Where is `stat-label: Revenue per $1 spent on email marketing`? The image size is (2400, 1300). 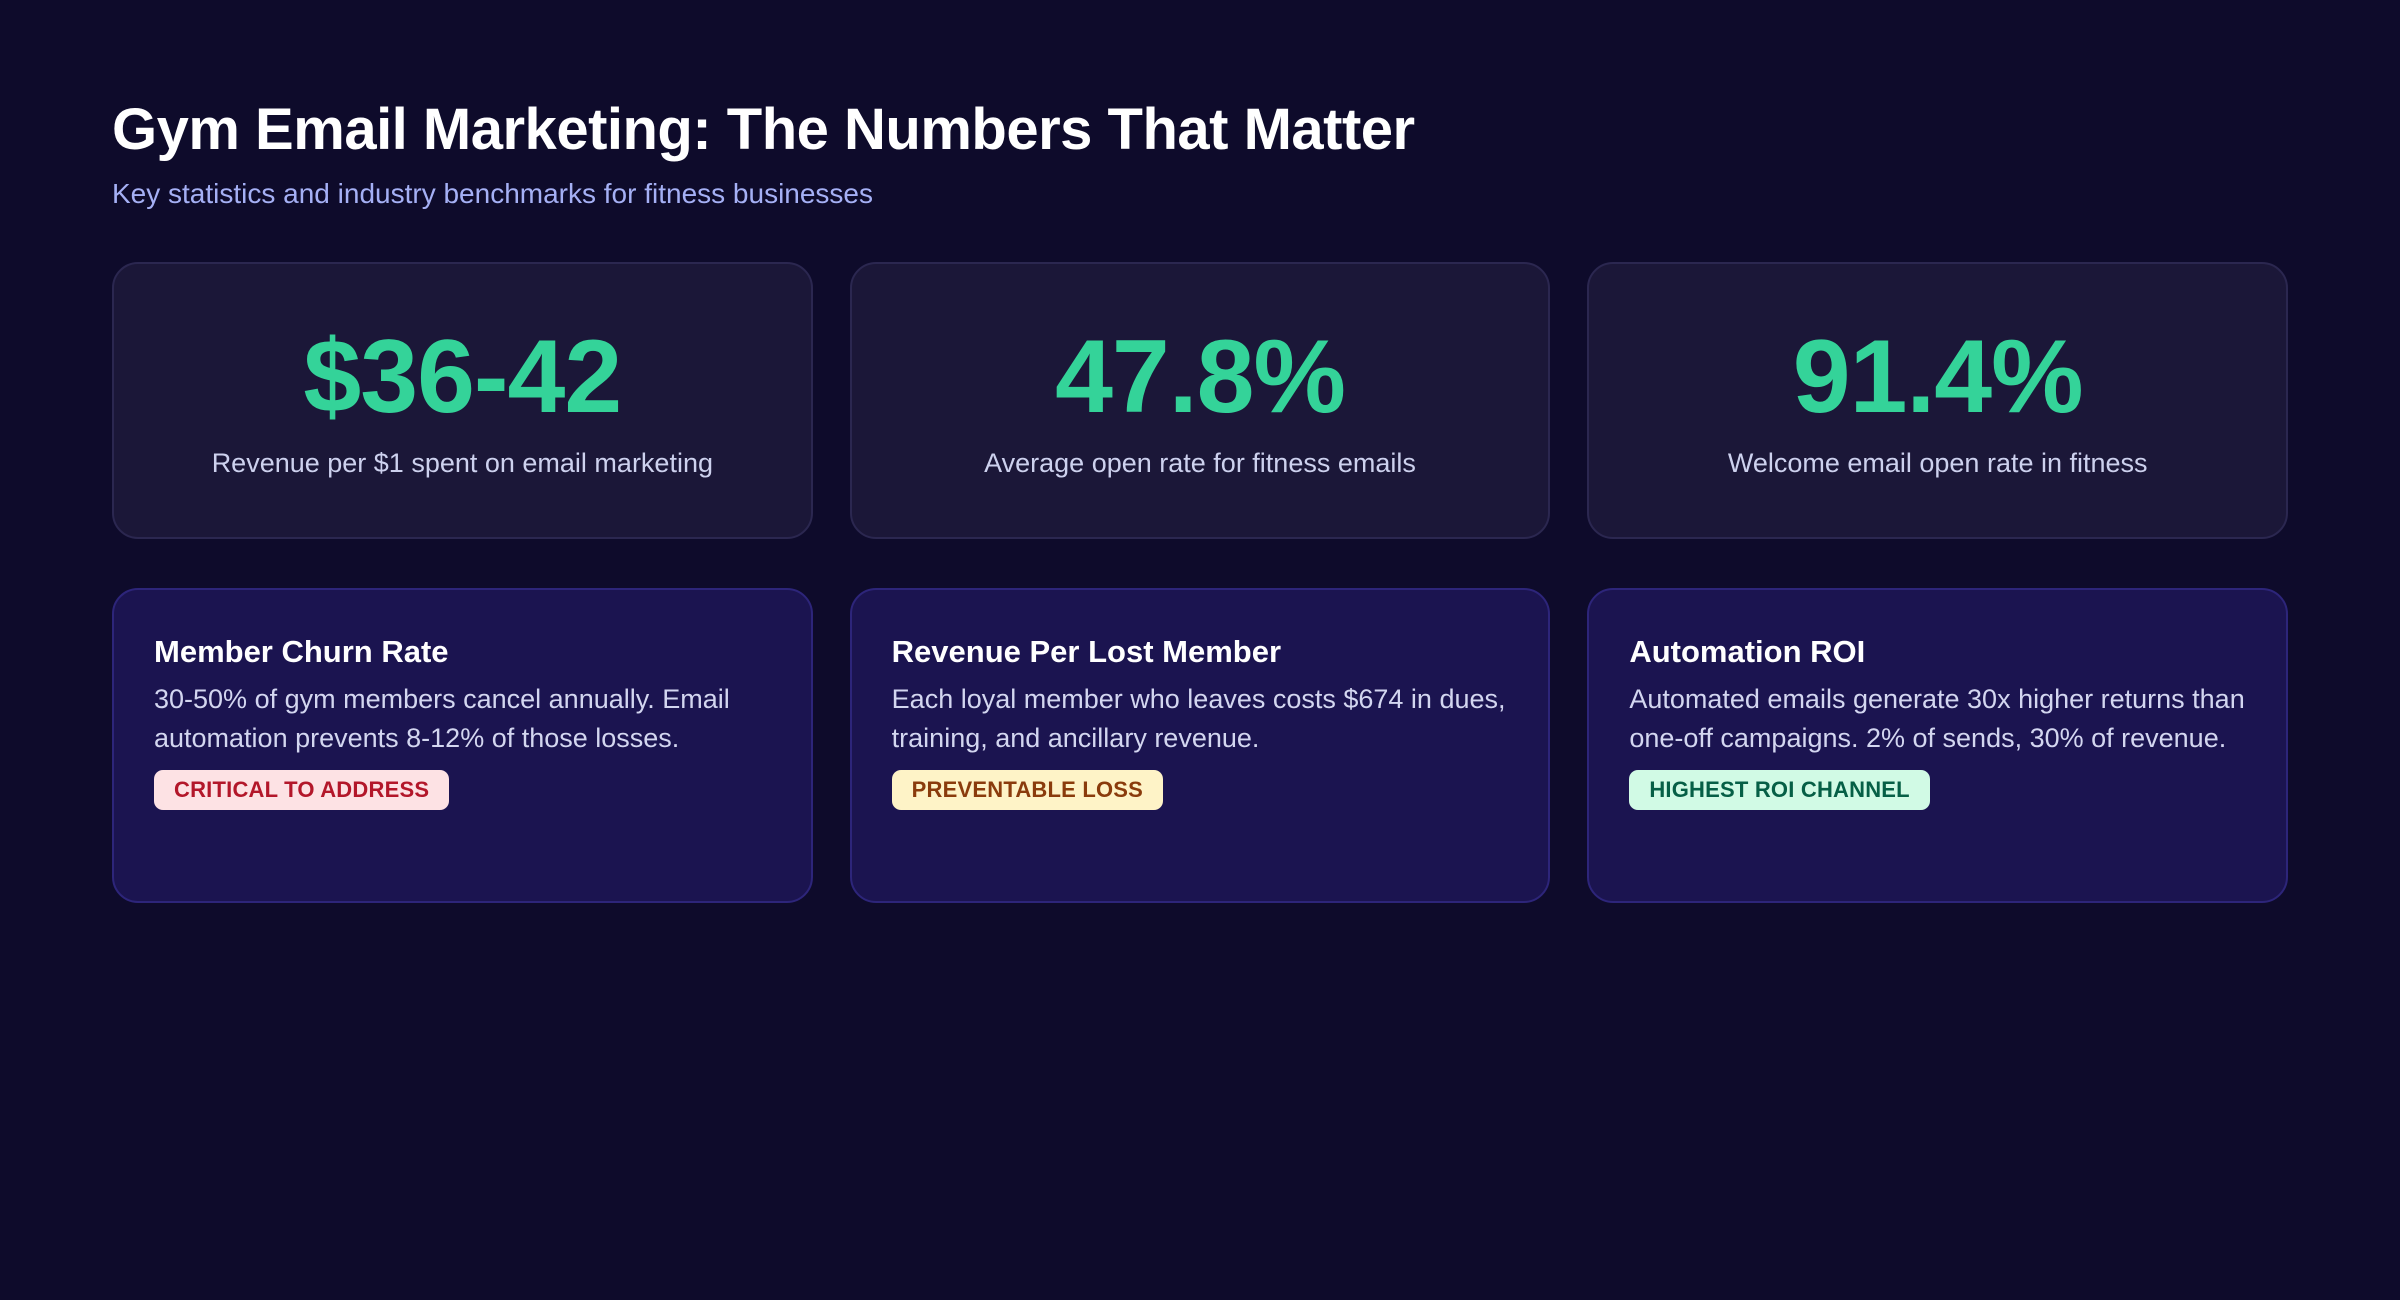
stat-label: Revenue per $1 spent on email marketing is located at coordinates (462, 462).